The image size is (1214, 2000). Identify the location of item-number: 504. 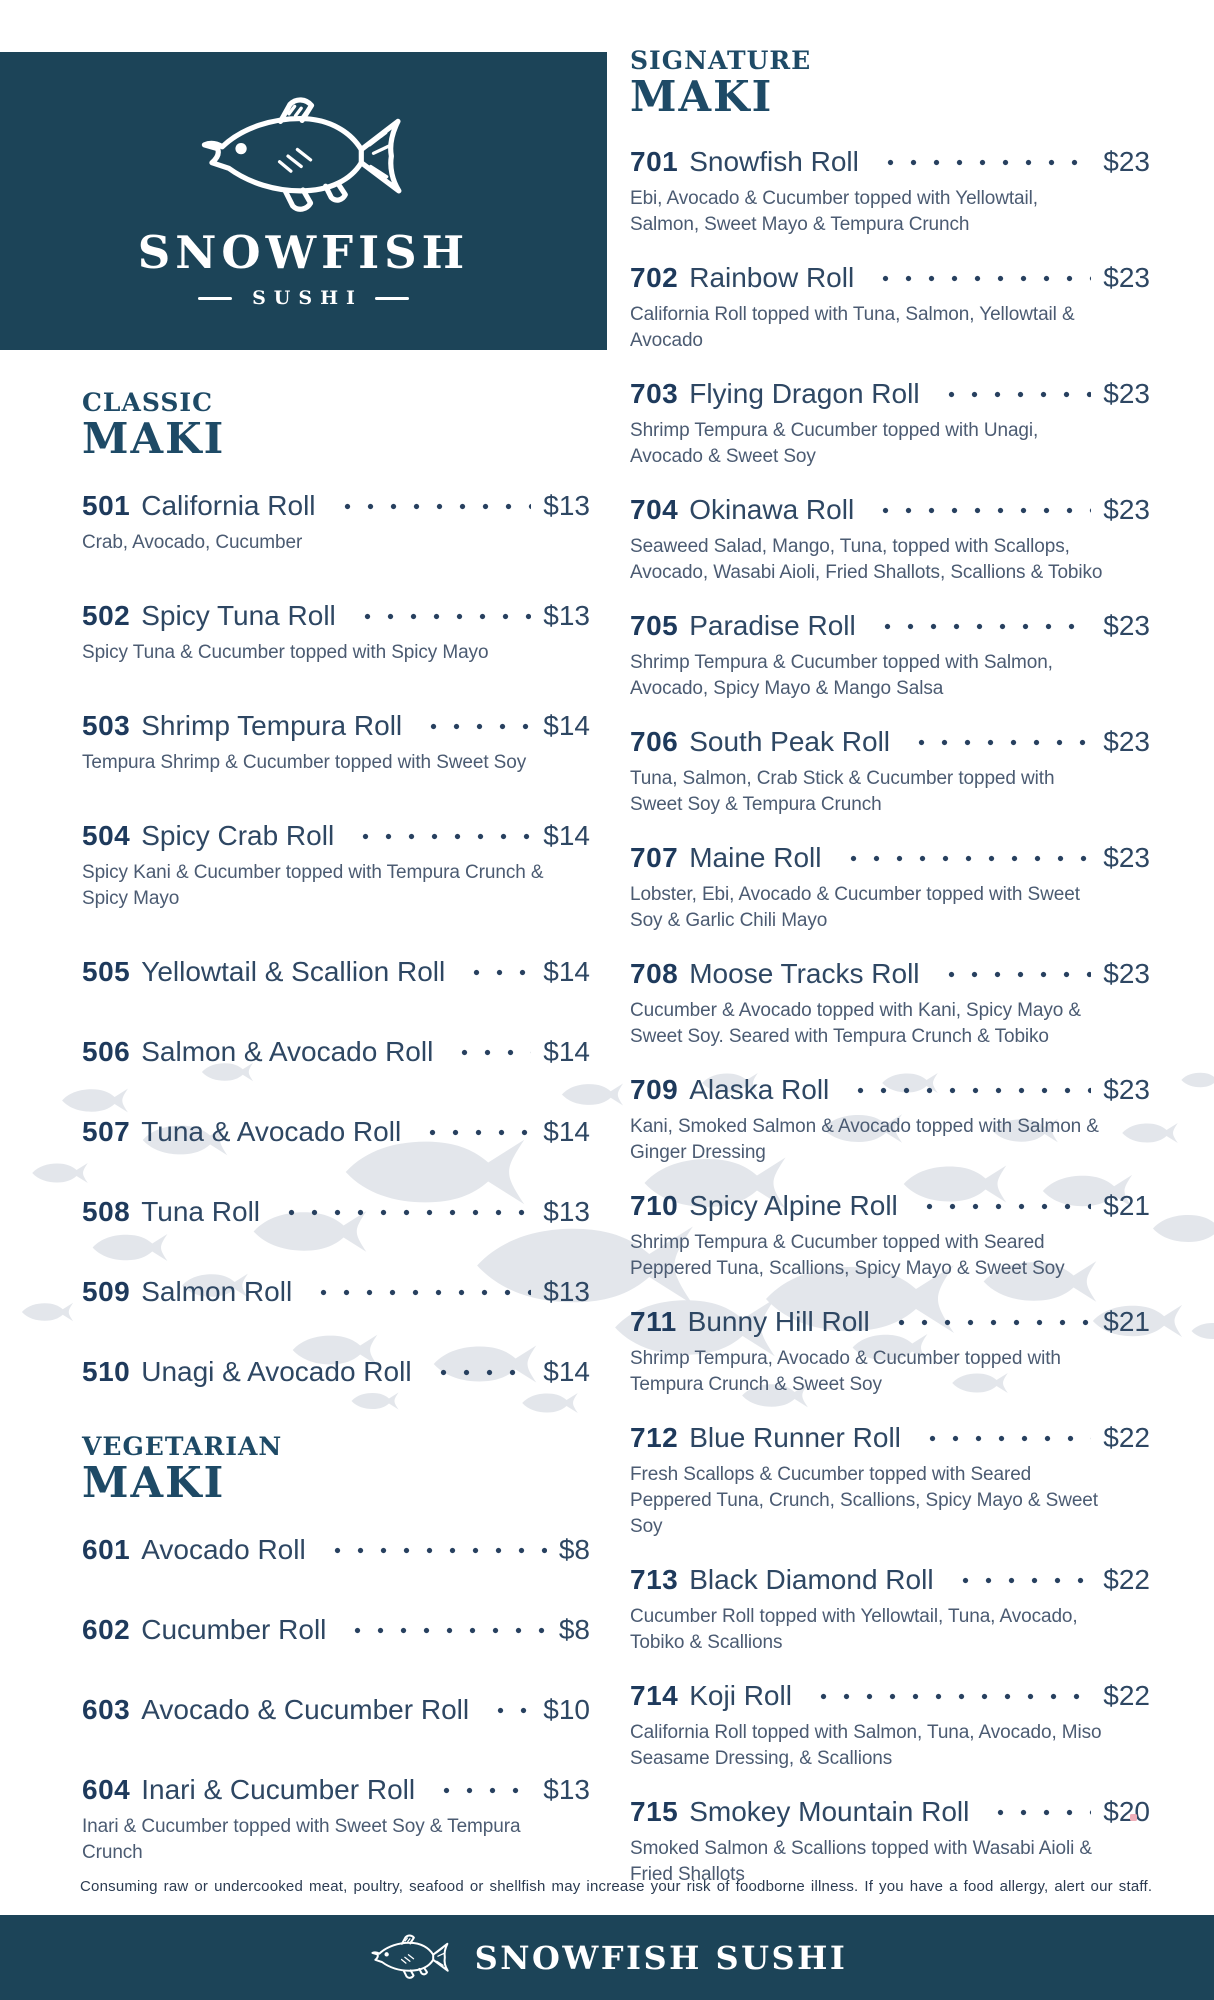
(106, 835).